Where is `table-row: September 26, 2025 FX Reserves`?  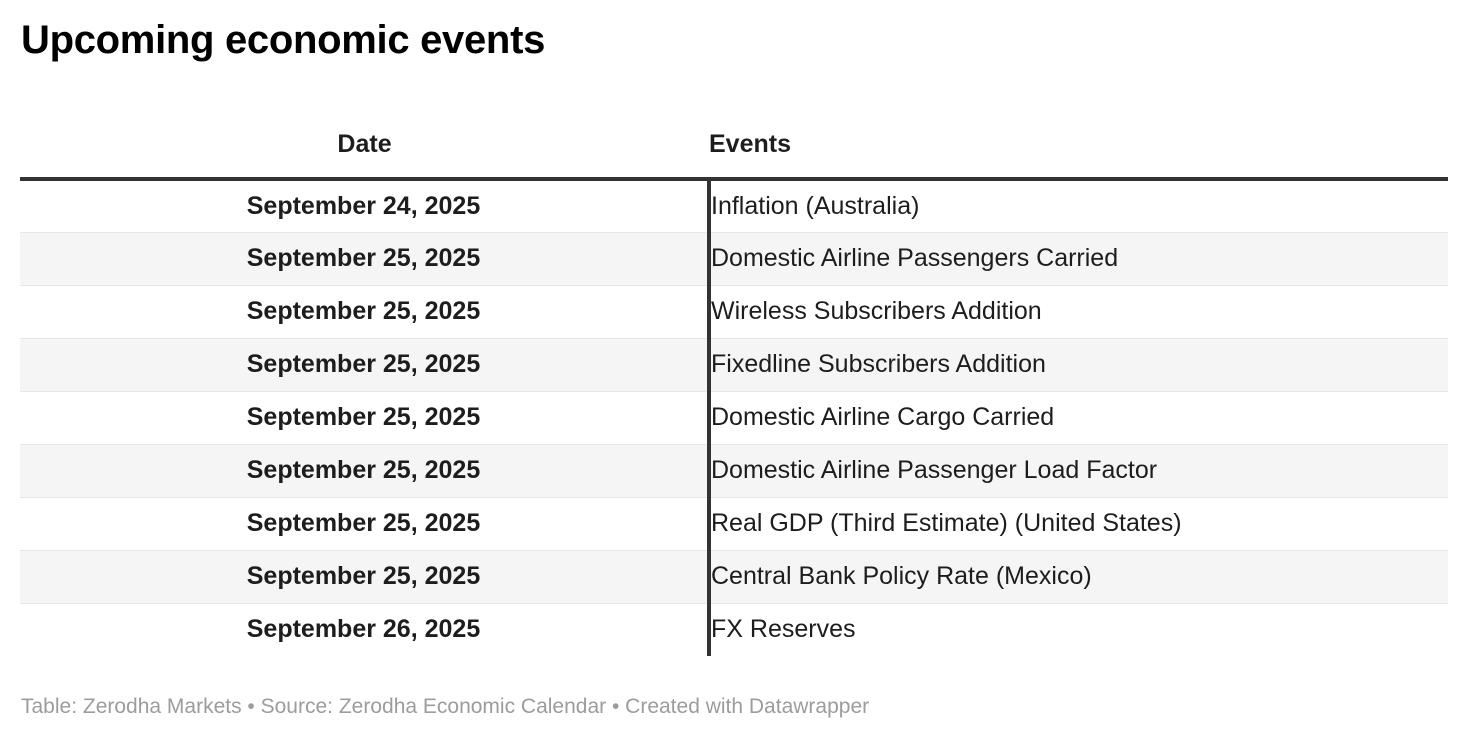 table-row: September 26, 2025 FX Reserves is located at coordinates (734, 629).